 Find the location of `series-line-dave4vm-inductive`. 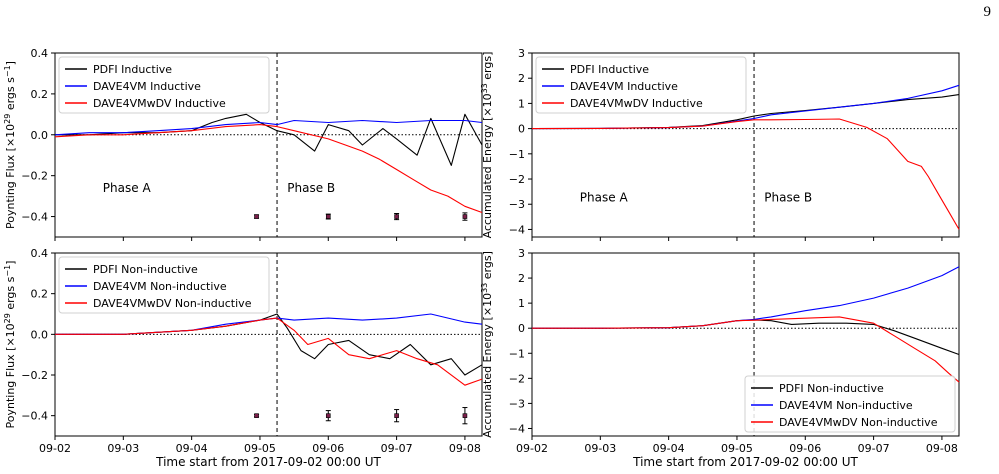

series-line-dave4vm-inductive is located at coordinates (268, 127).